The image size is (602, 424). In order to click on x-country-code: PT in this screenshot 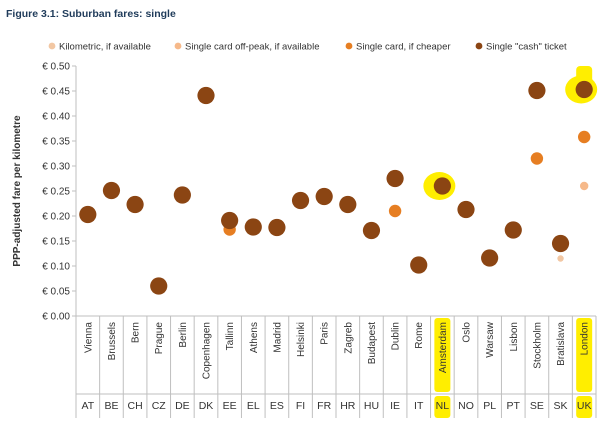, I will do `click(514, 406)`.